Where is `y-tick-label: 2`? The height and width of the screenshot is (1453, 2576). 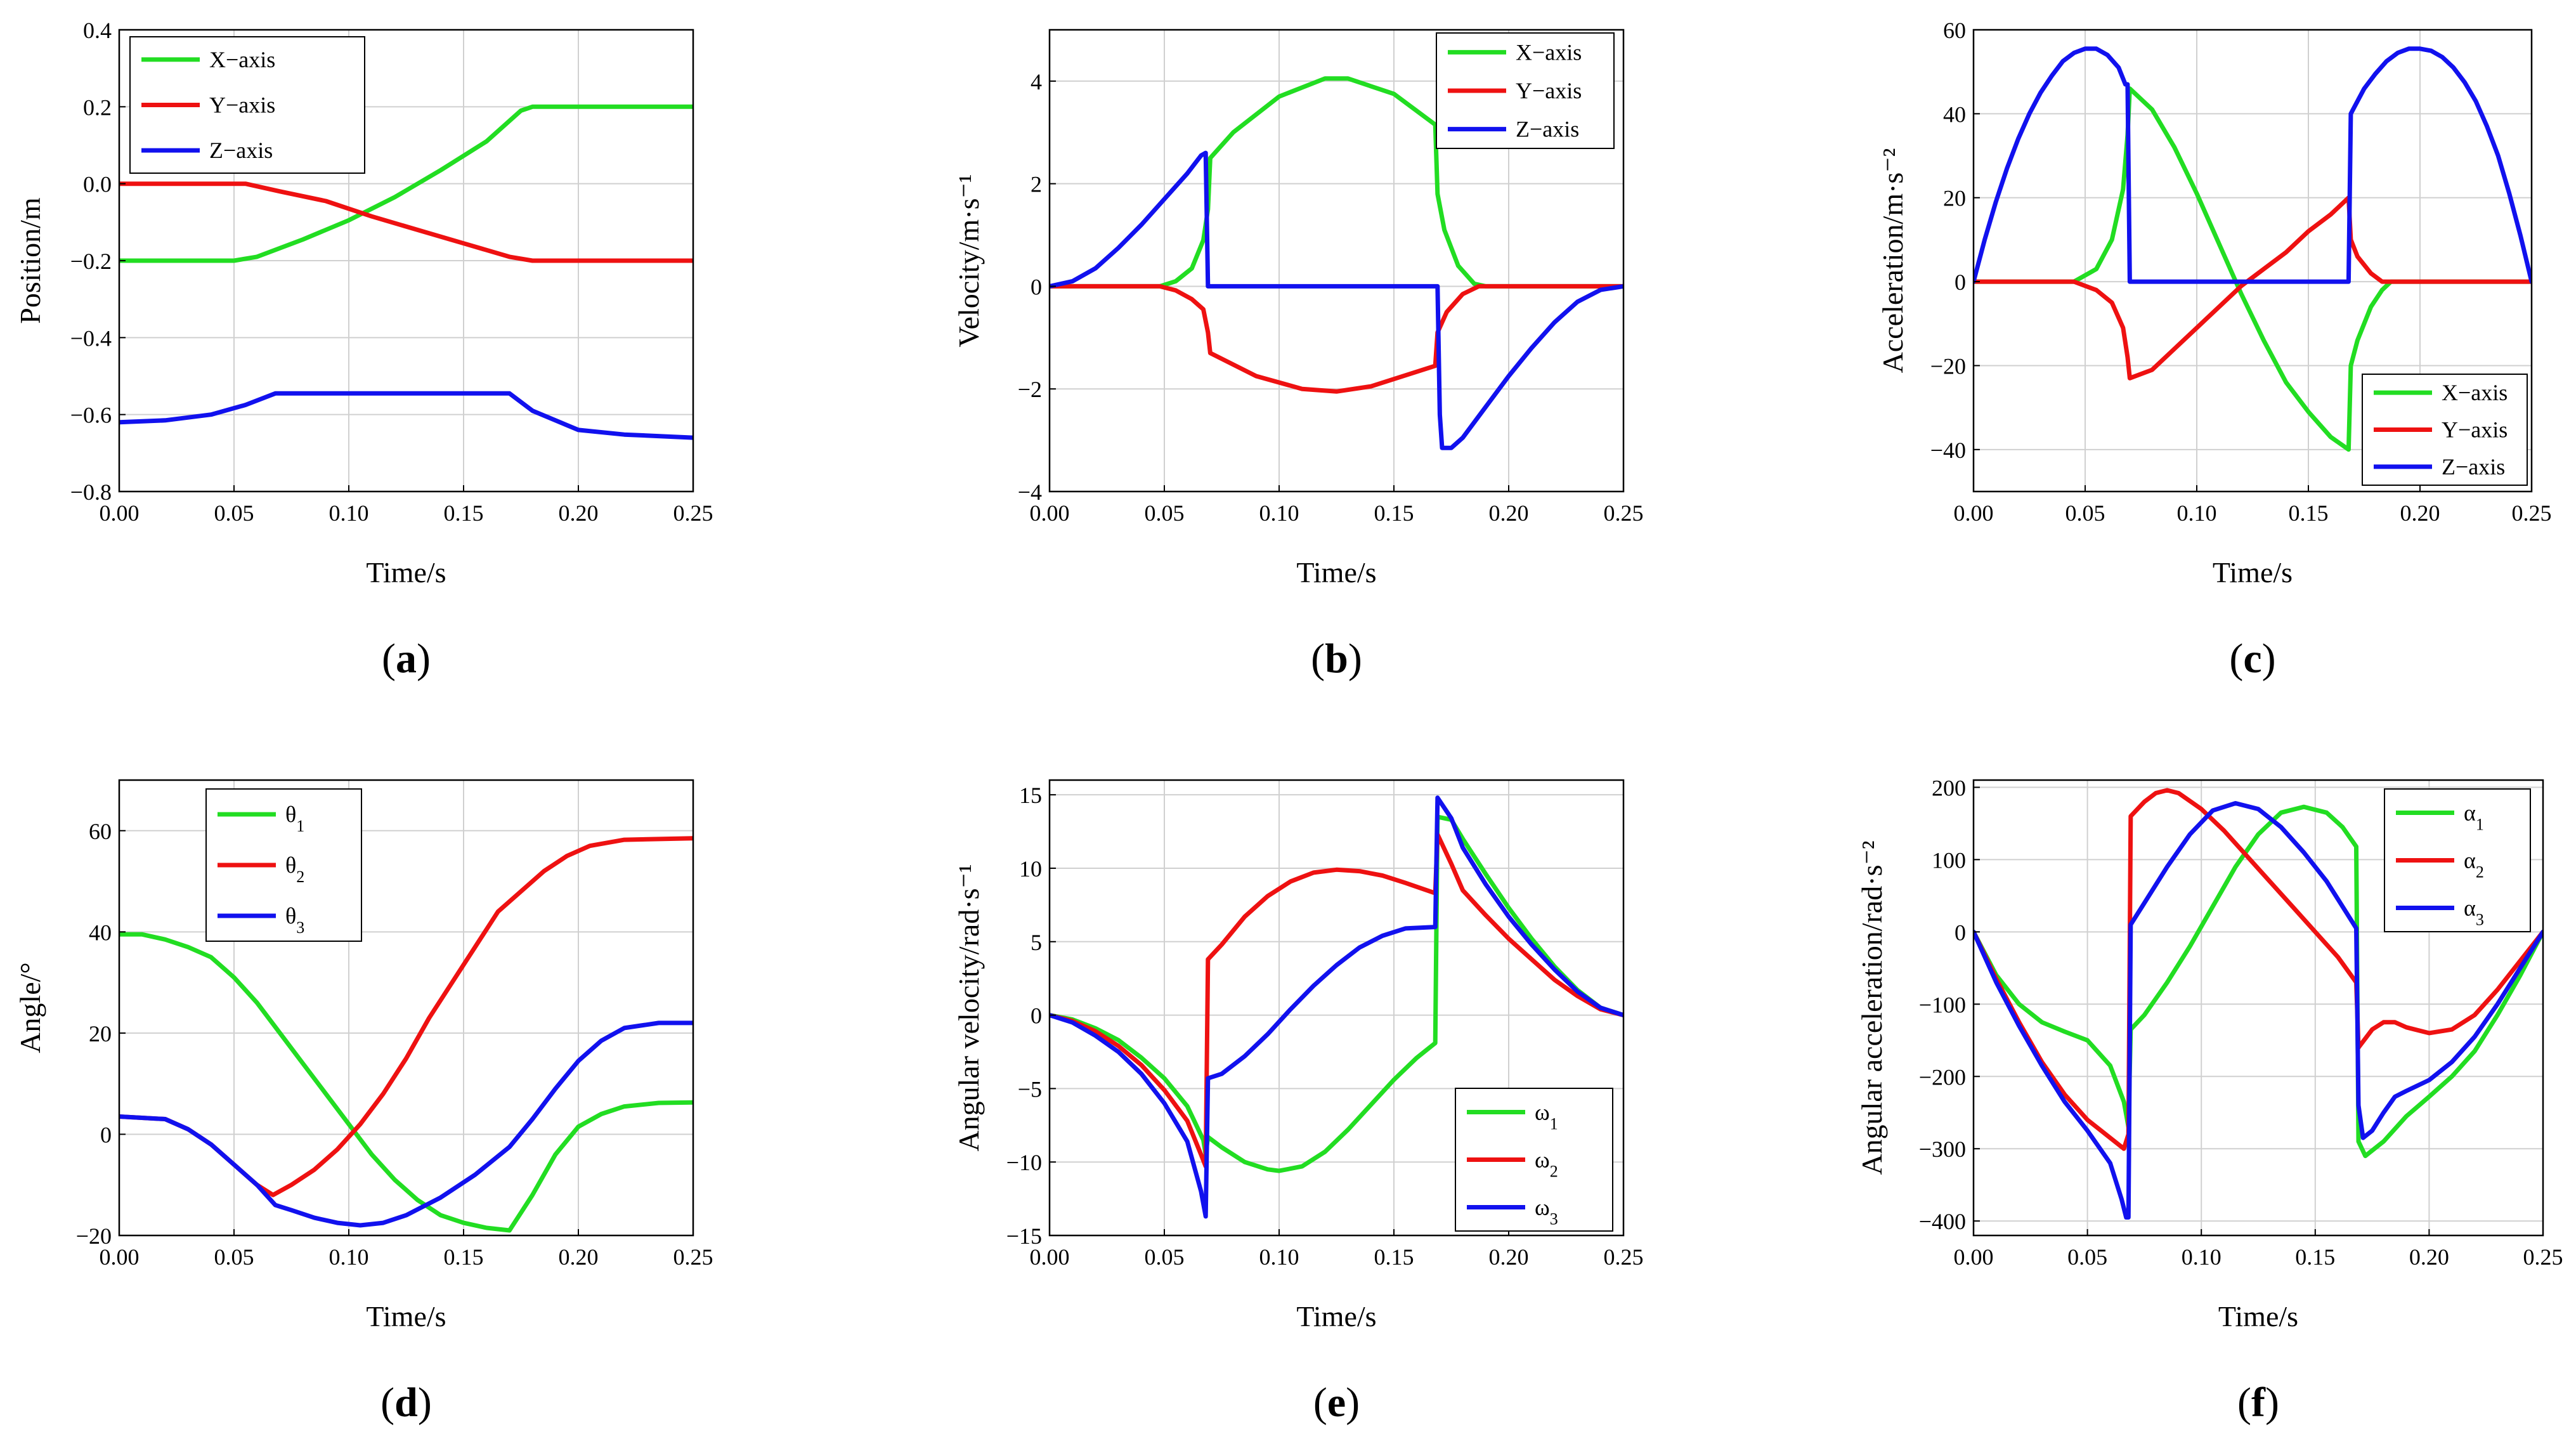
y-tick-label: 2 is located at coordinates (1036, 184).